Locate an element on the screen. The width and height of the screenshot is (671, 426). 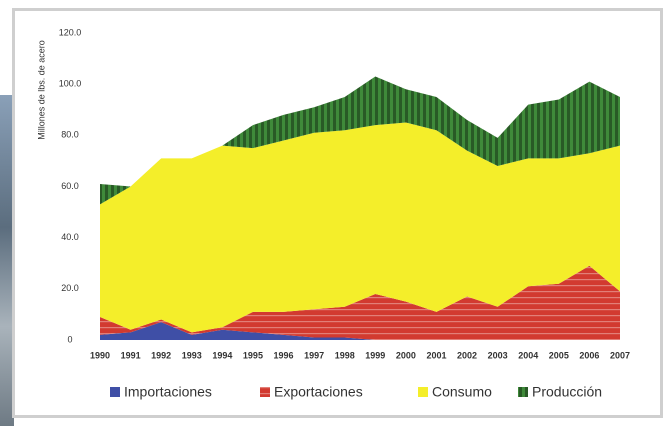
legend-label: Importaciones is located at coordinates (168, 392).